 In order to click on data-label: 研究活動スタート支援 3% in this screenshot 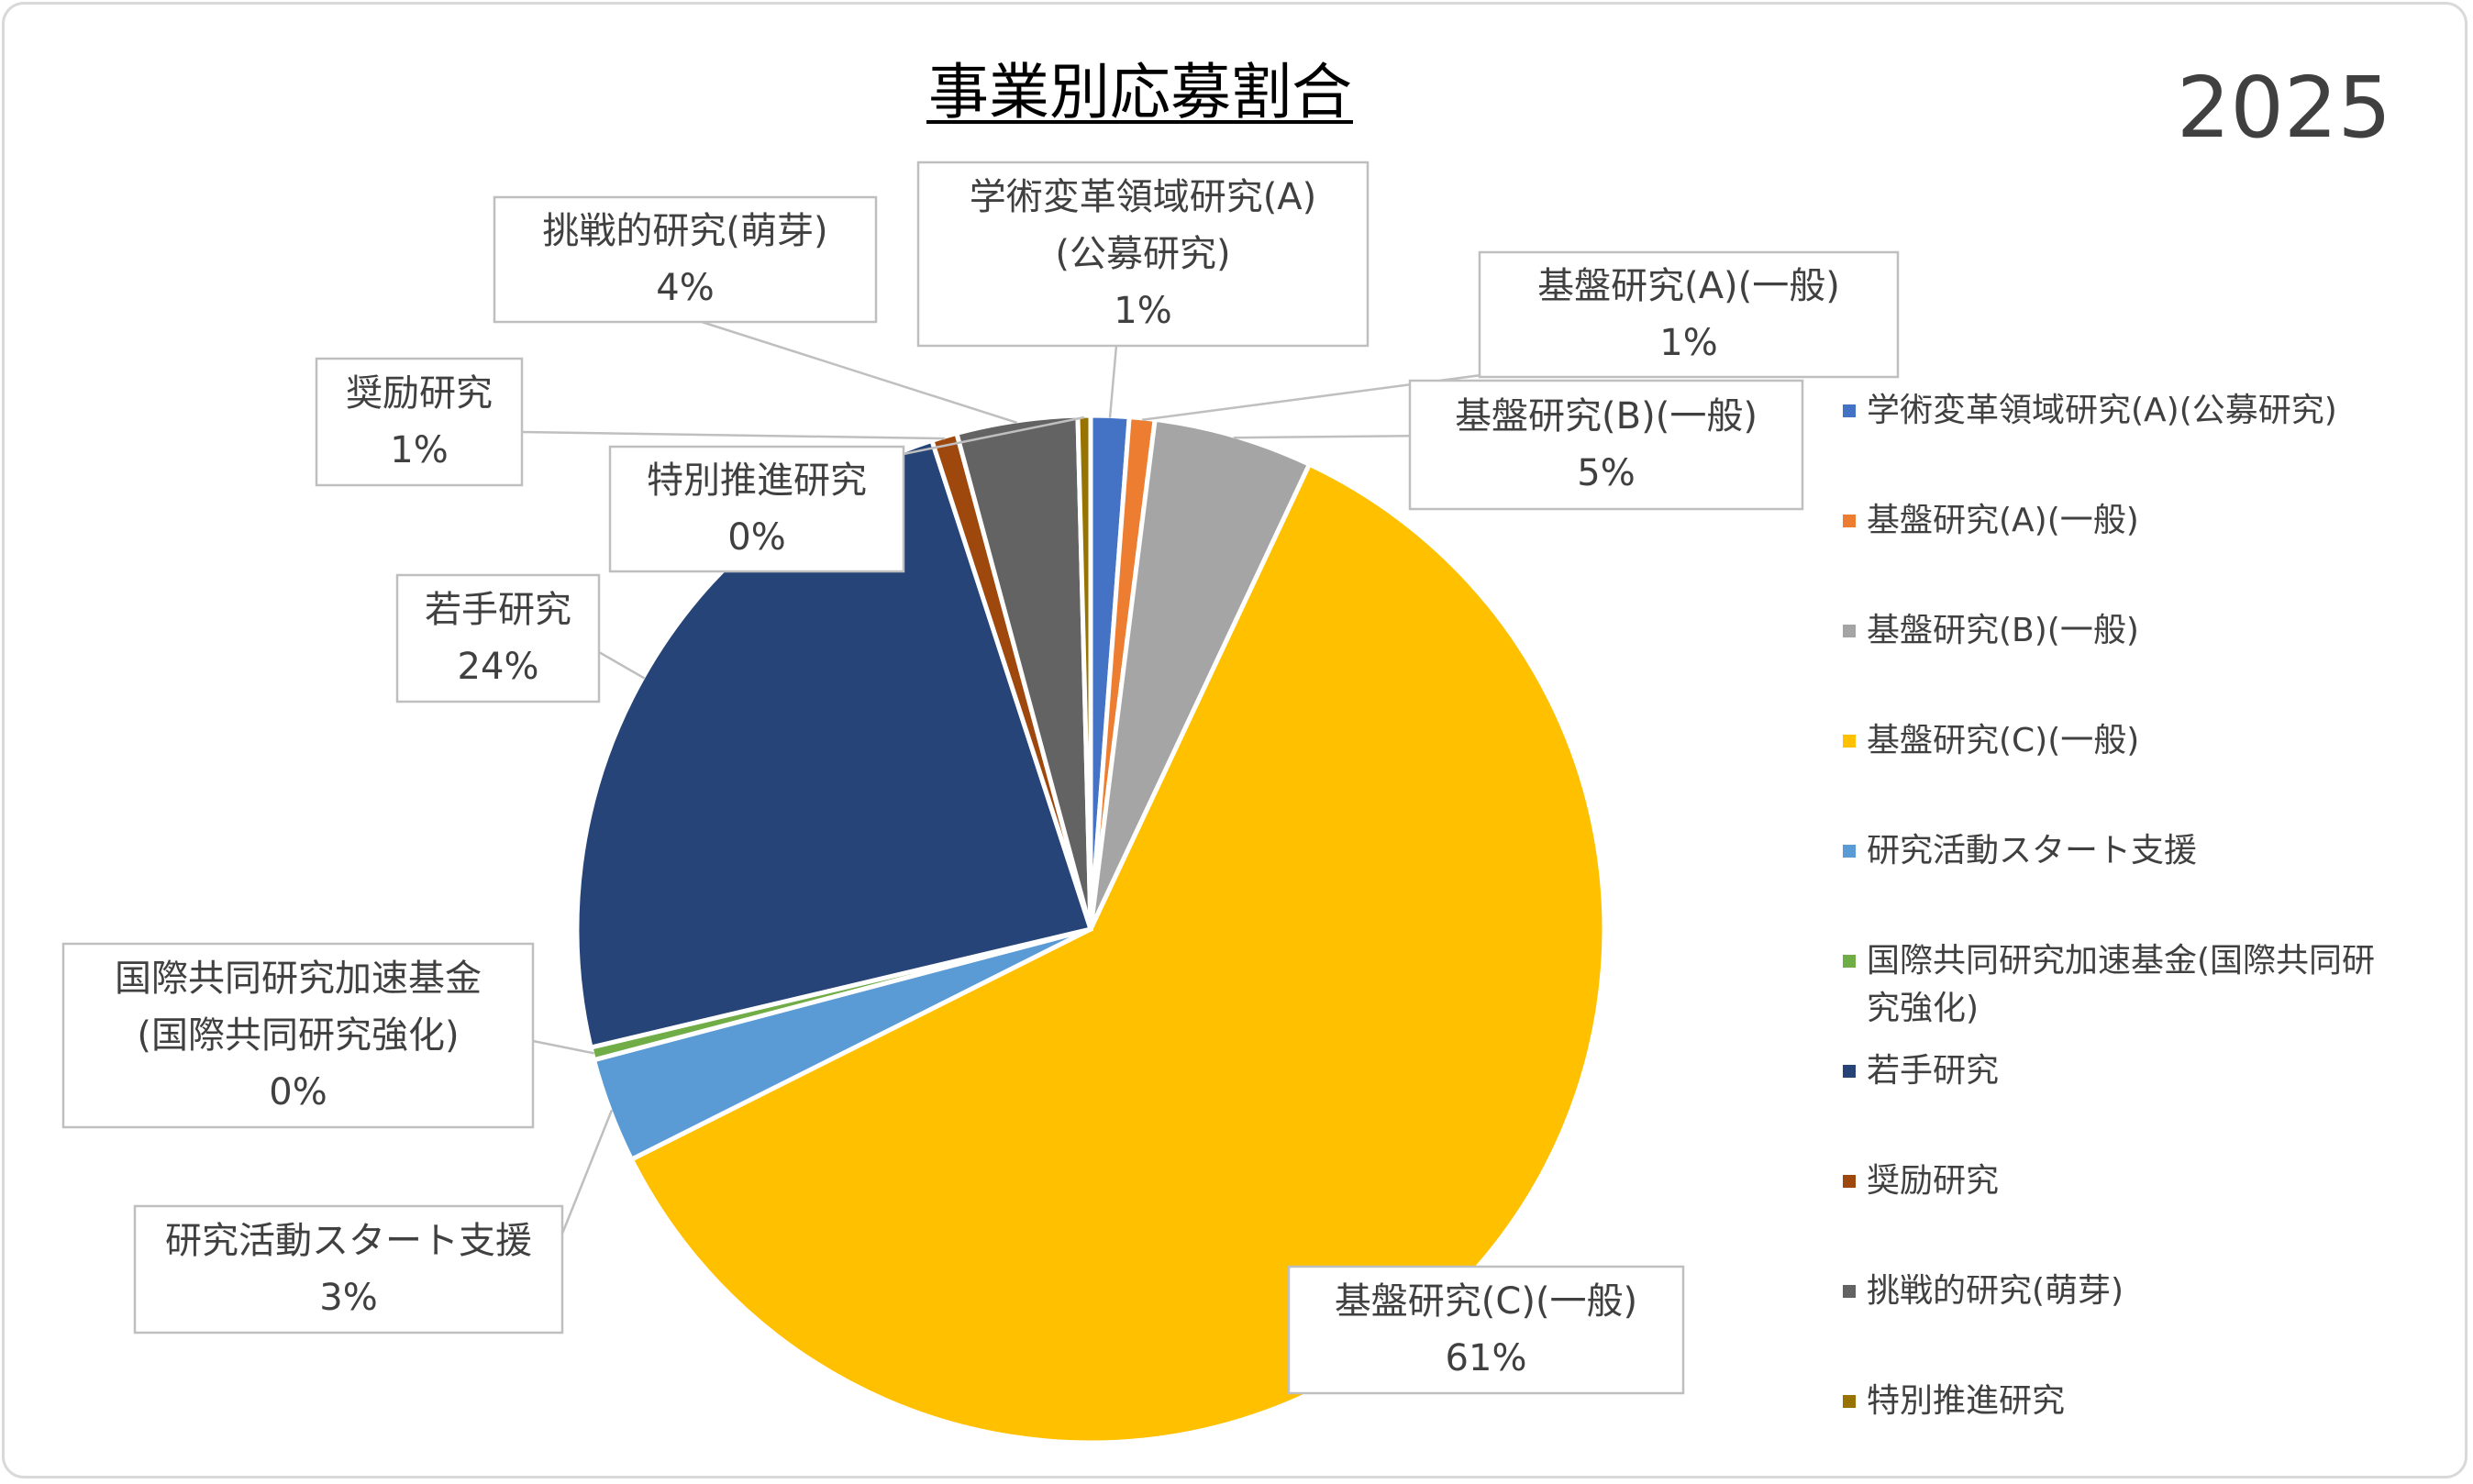, I will do `click(348, 1269)`.